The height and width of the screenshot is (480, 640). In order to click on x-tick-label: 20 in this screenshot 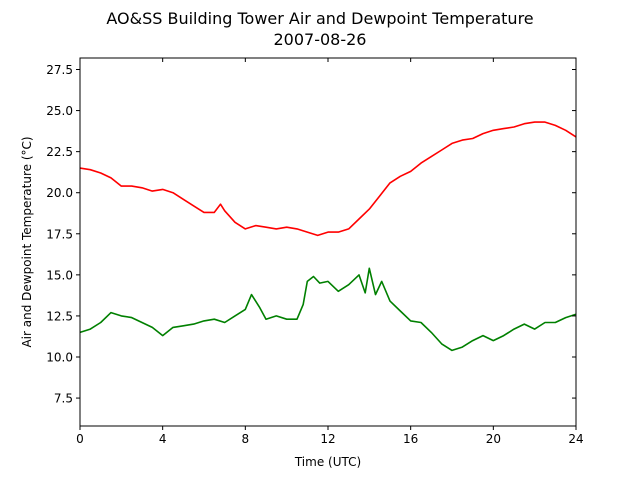, I will do `click(493, 439)`.